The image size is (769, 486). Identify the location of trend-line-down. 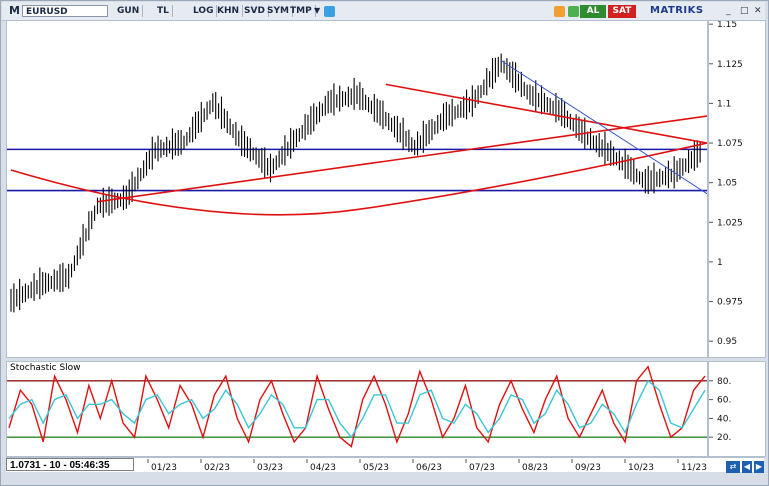
(546, 113).